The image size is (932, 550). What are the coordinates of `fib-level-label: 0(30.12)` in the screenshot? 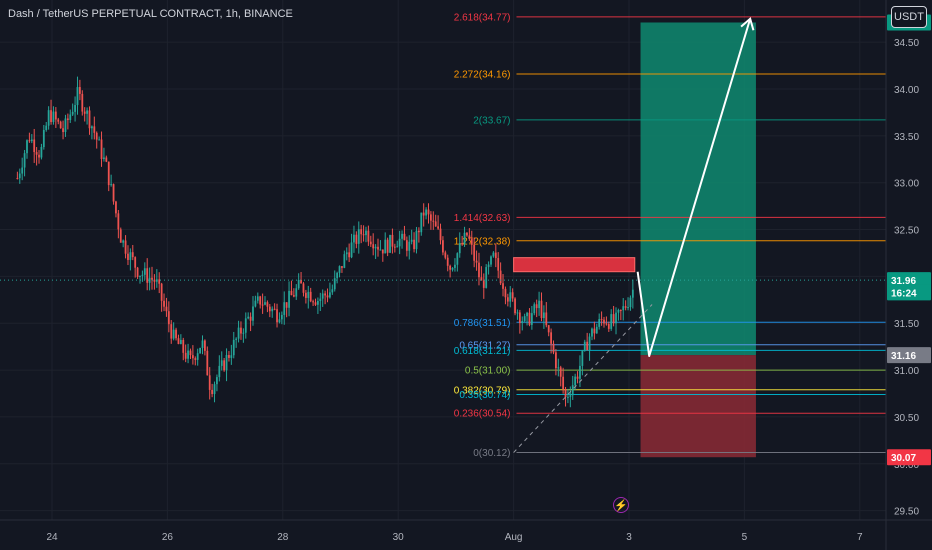 It's located at (491, 453).